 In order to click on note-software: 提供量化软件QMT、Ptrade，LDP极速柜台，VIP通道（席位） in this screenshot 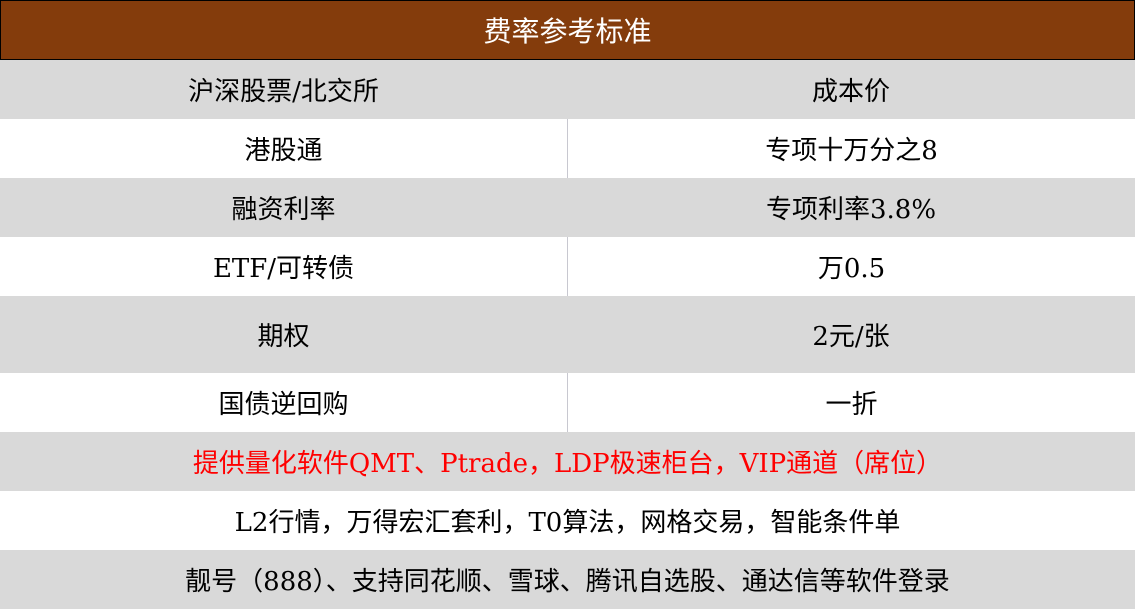, I will do `click(567, 464)`.